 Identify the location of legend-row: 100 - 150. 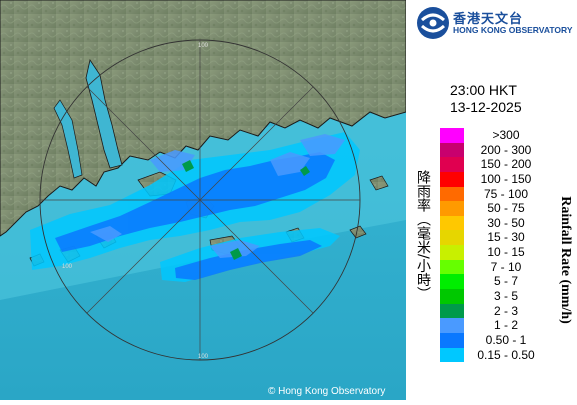
(508, 179).